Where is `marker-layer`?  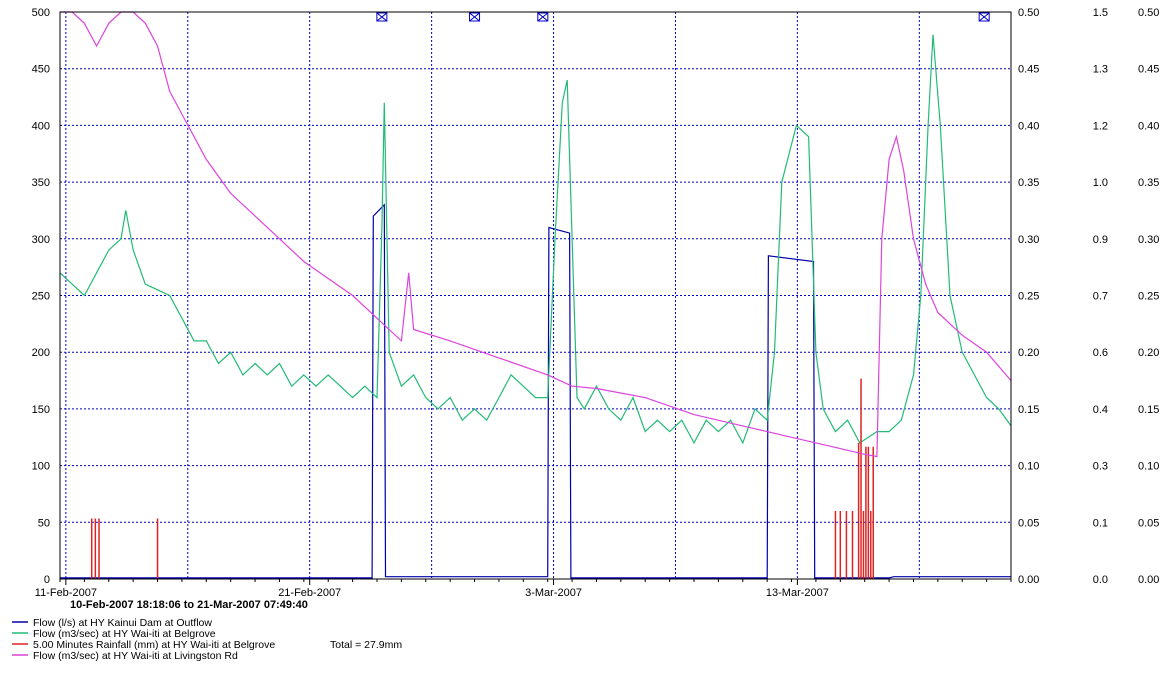
marker-layer is located at coordinates (683, 17).